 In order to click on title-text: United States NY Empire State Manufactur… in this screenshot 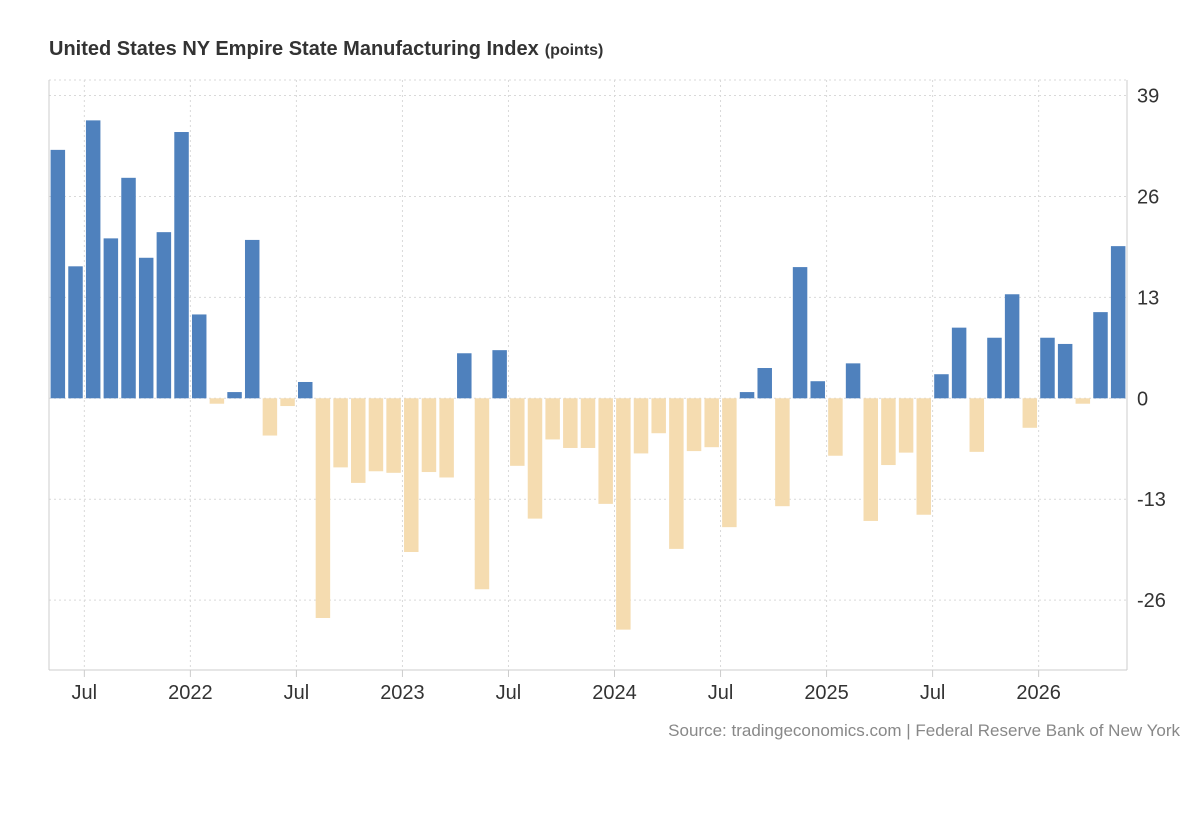, I will do `click(294, 49)`.